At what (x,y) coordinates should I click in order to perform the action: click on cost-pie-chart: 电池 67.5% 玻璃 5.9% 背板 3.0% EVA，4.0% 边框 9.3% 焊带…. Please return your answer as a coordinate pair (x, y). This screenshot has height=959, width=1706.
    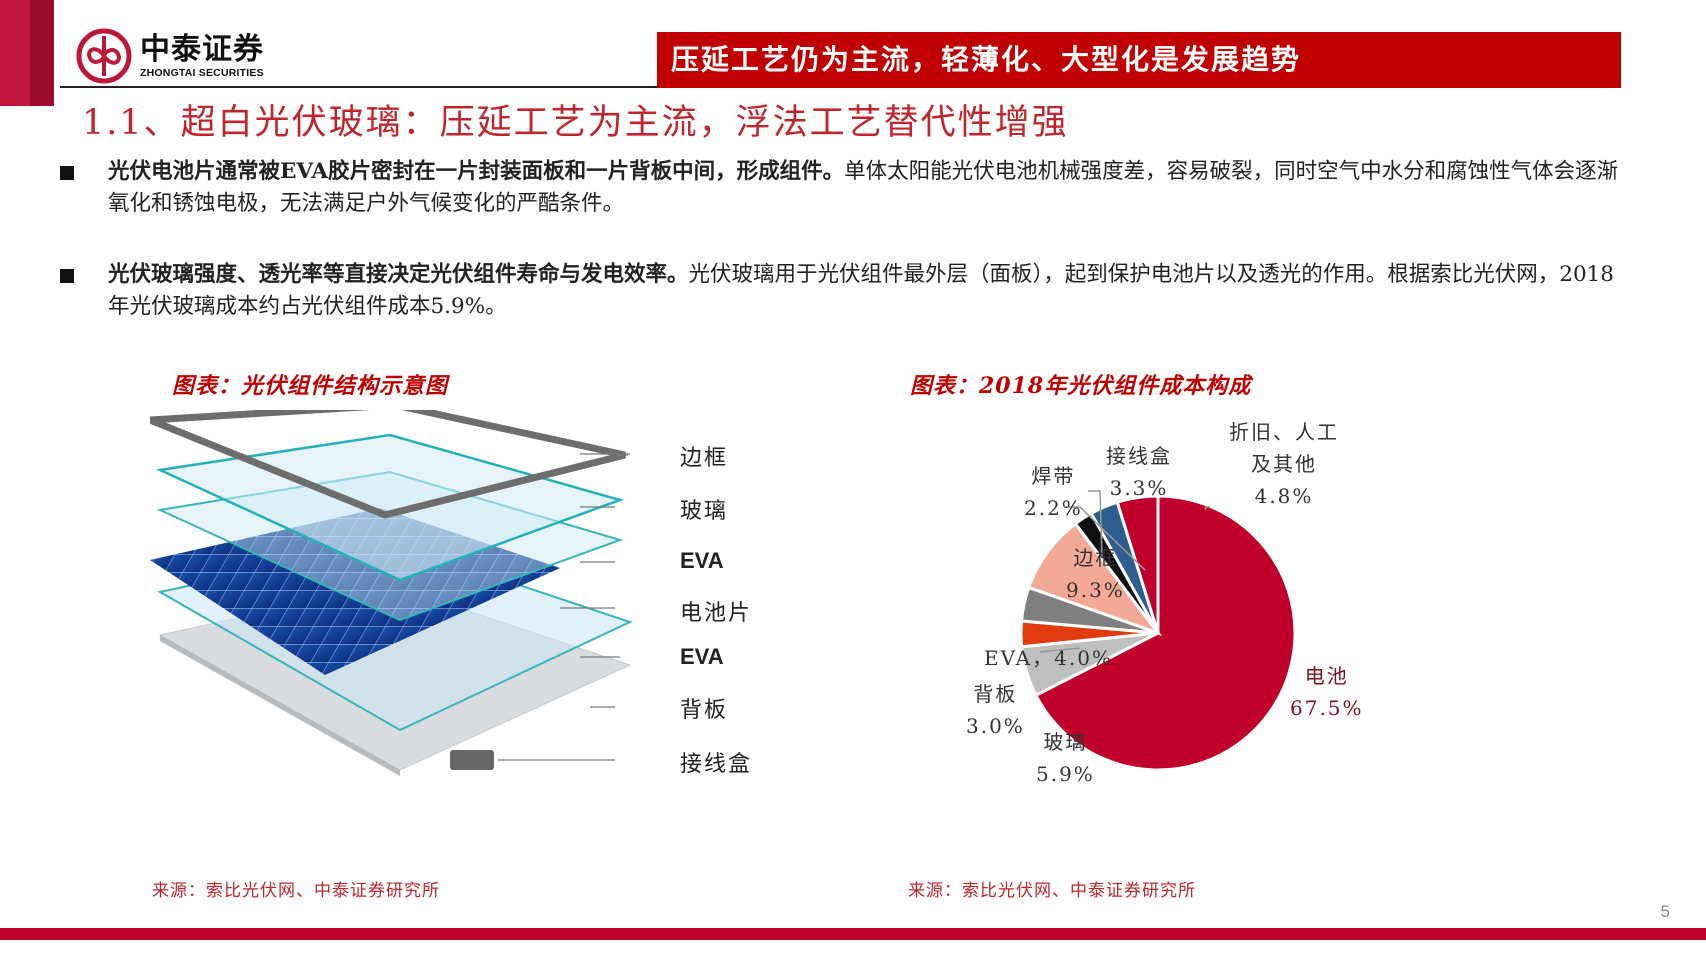
    Looking at the image, I should click on (1190, 630).